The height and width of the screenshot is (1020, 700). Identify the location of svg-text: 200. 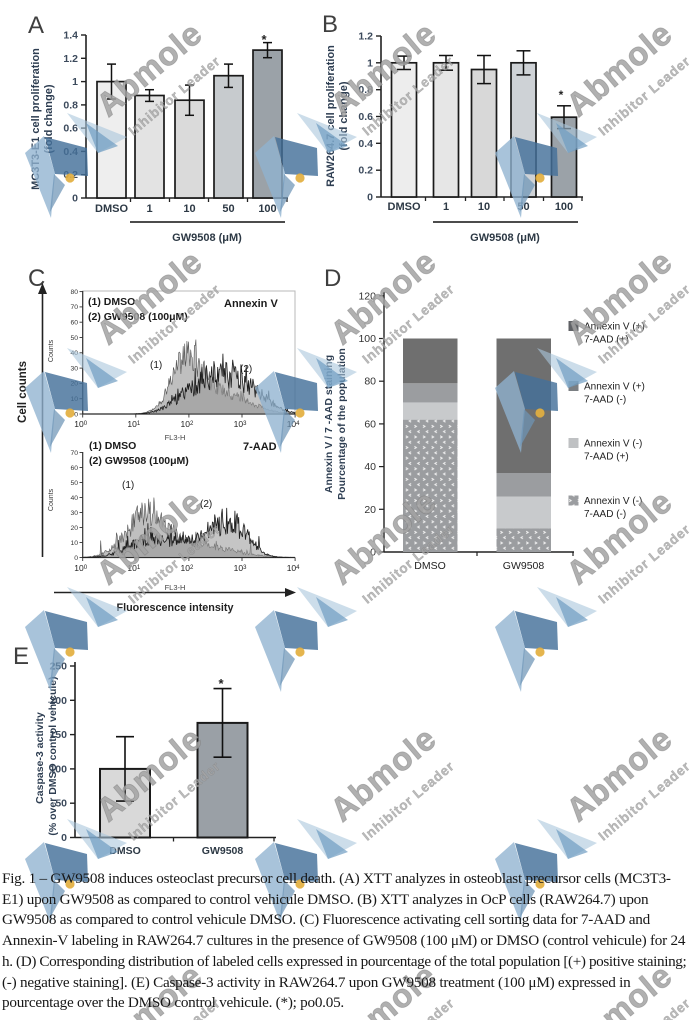
(58, 701).